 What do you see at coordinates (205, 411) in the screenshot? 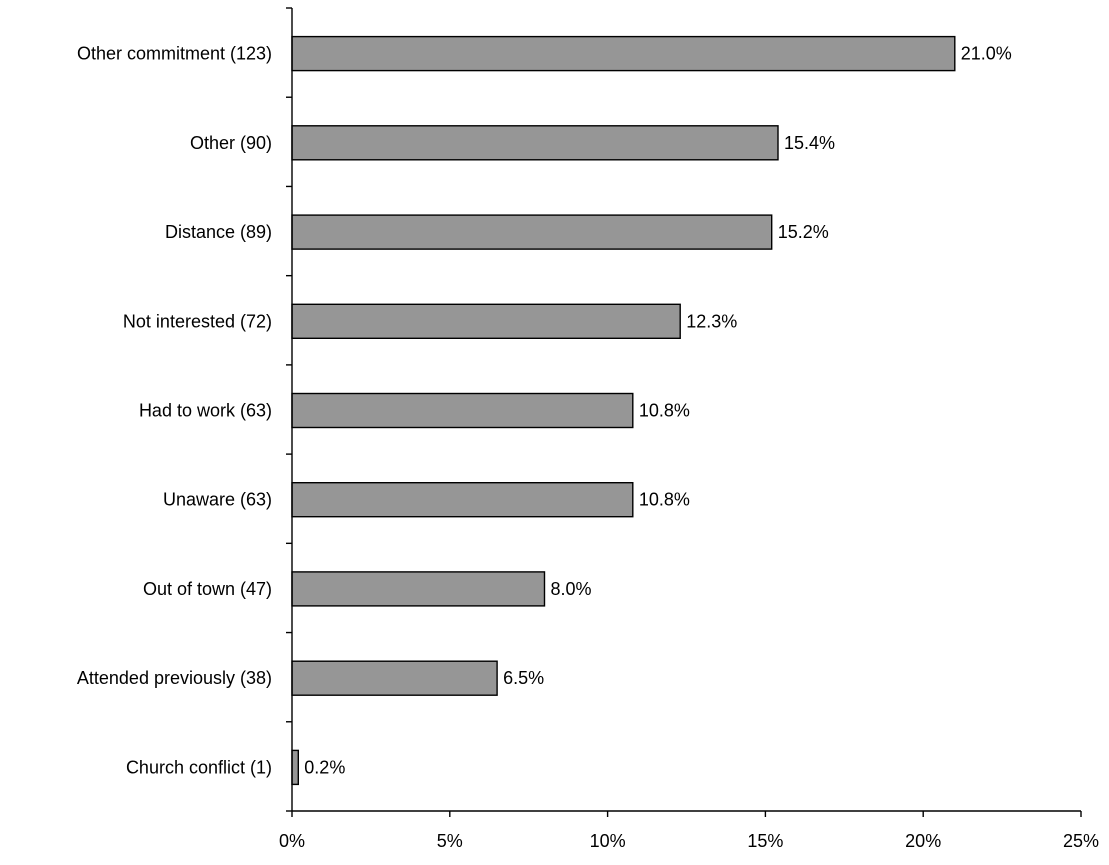
I see `category-label: Had to work (63)` at bounding box center [205, 411].